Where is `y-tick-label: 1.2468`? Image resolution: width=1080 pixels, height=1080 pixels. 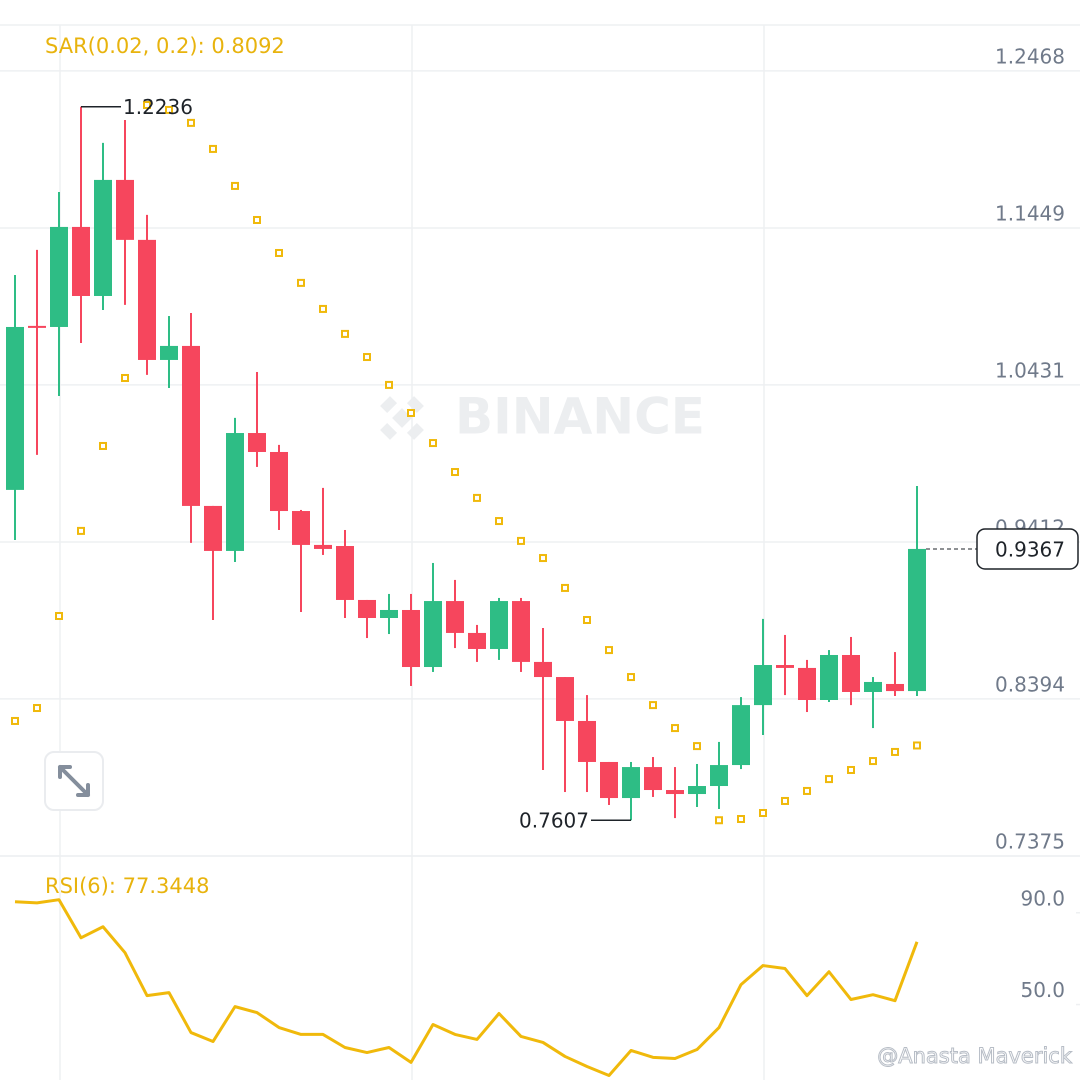 y-tick-label: 1.2468 is located at coordinates (1030, 56).